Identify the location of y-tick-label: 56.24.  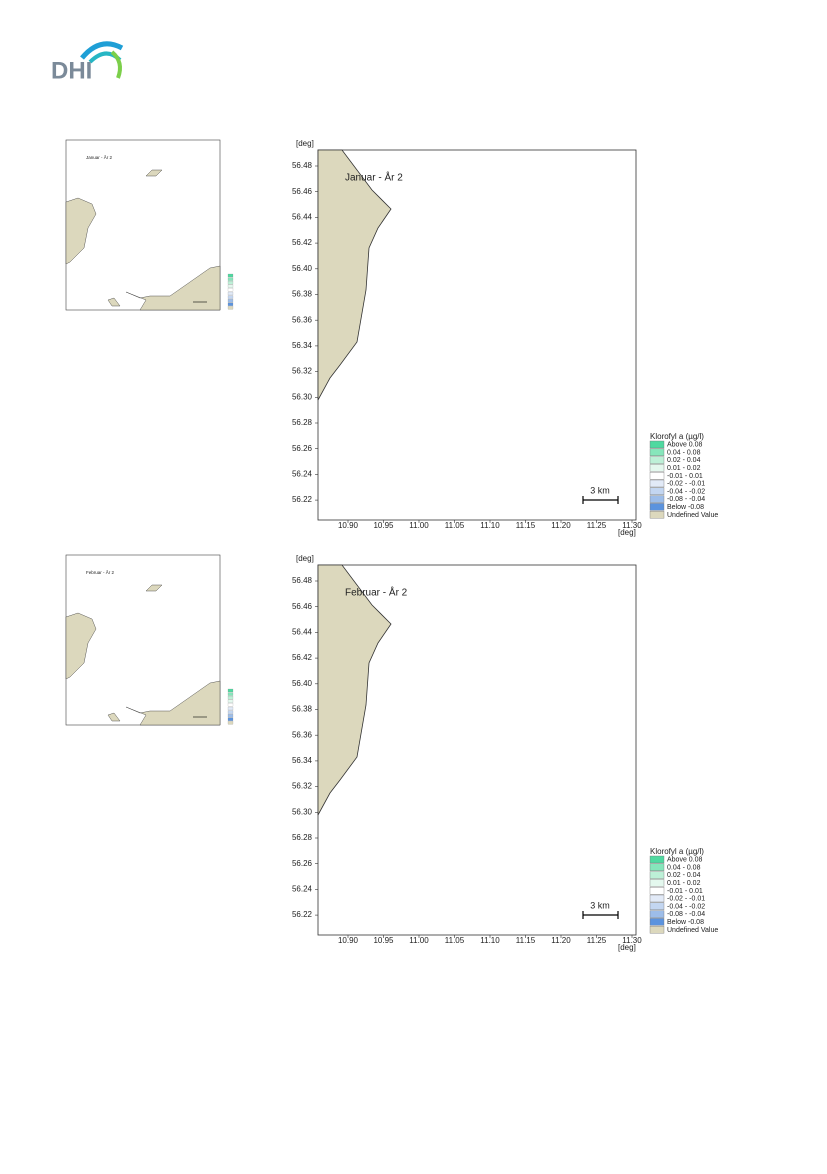
(302, 474).